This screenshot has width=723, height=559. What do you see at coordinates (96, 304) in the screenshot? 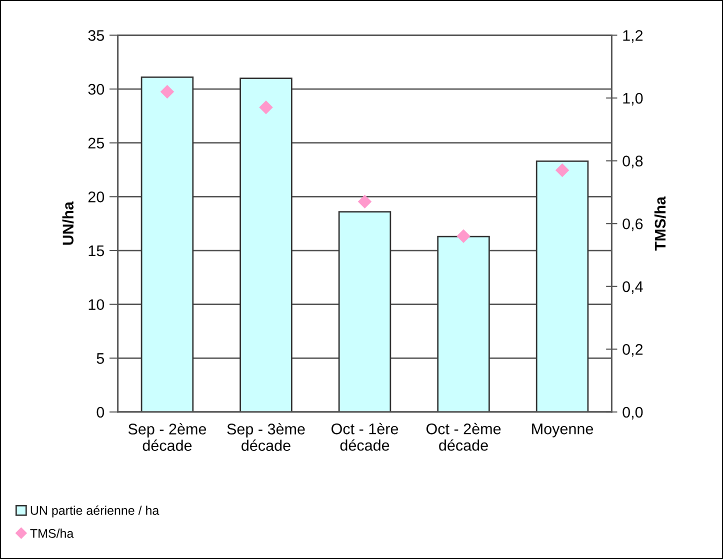
I see `y-tick-label: 10` at bounding box center [96, 304].